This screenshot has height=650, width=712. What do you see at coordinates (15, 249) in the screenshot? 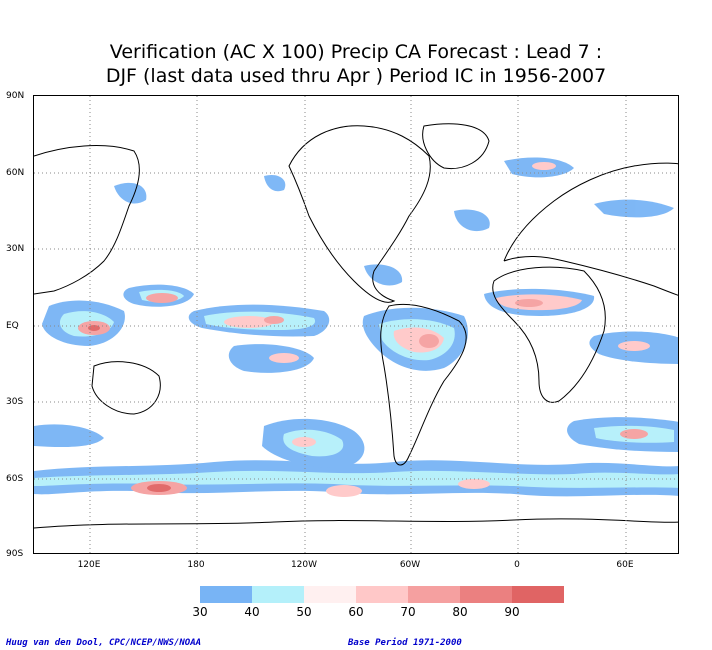
I see `lat-label-30n: 30N` at bounding box center [15, 249].